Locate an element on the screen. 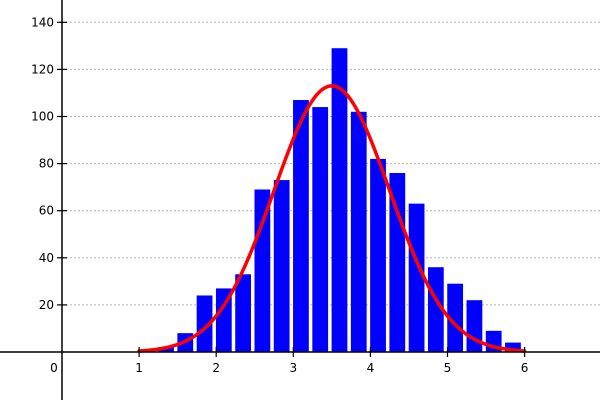 The height and width of the screenshot is (400, 600). y-tick-label: 40 is located at coordinates (46, 258).